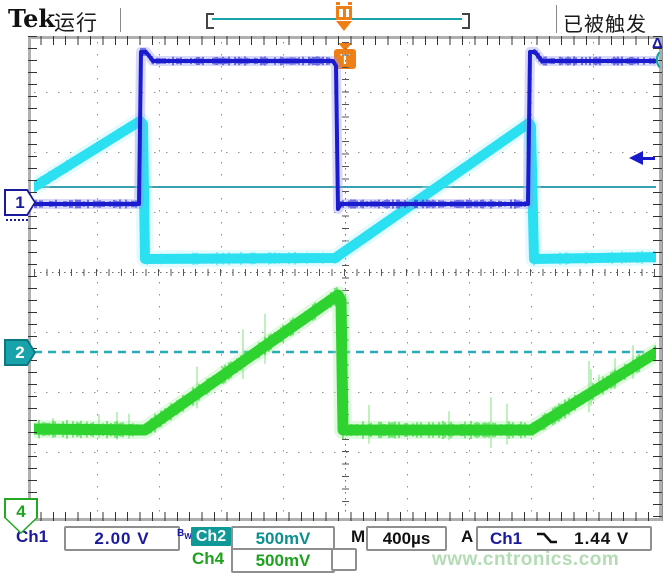 This screenshot has width=664, height=574. Describe the element at coordinates (636, 158) in the screenshot. I see `trigger-level-arrow-icon` at that location.